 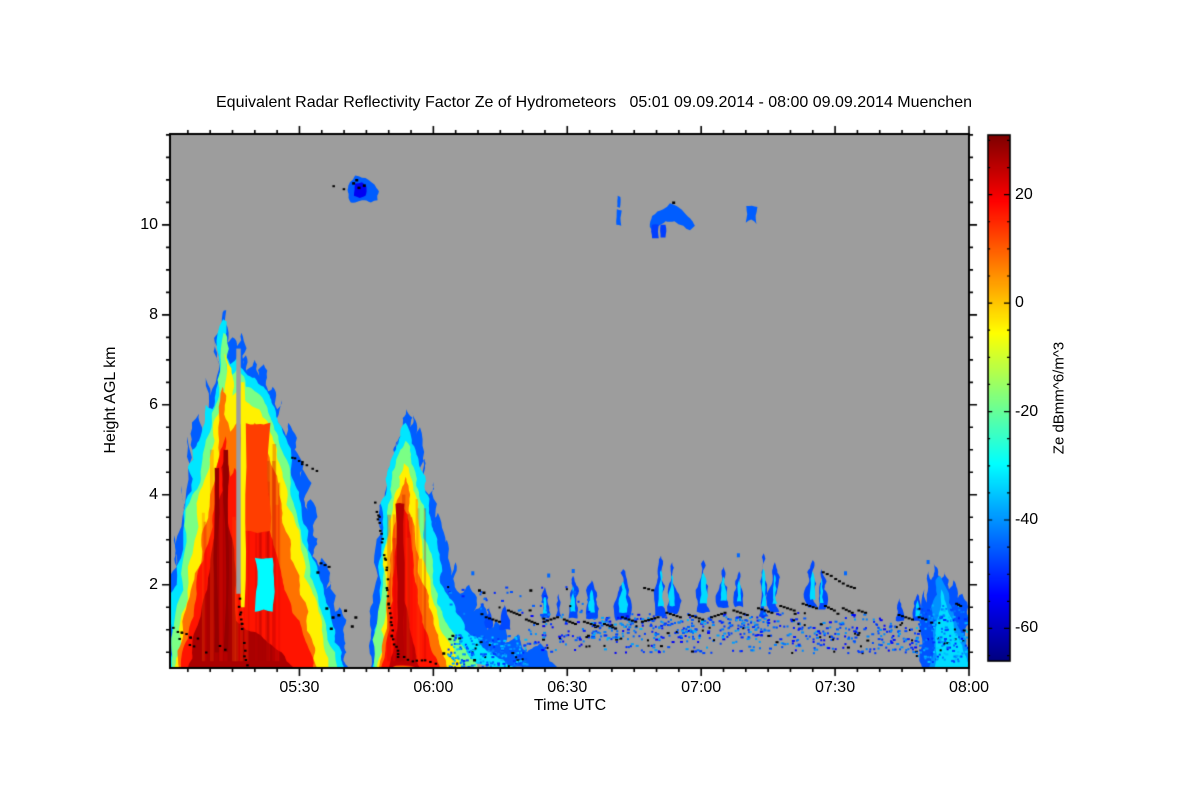 What do you see at coordinates (570, 705) in the screenshot?
I see `x-axis-title: Time UTC` at bounding box center [570, 705].